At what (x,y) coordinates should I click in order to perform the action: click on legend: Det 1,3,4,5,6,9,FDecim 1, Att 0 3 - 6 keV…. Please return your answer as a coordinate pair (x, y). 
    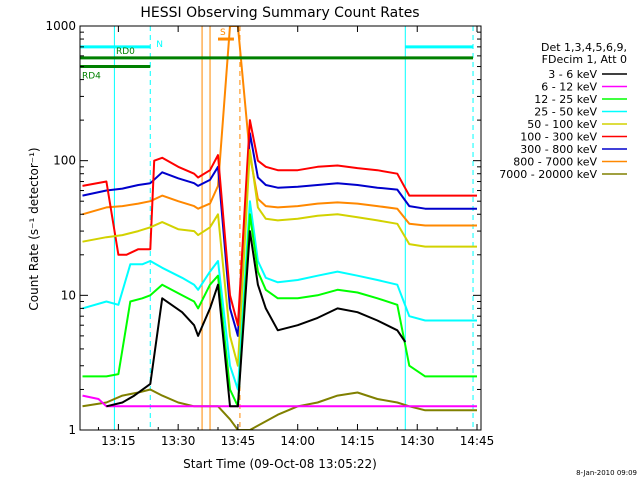
    Looking at the image, I should click on (563, 111).